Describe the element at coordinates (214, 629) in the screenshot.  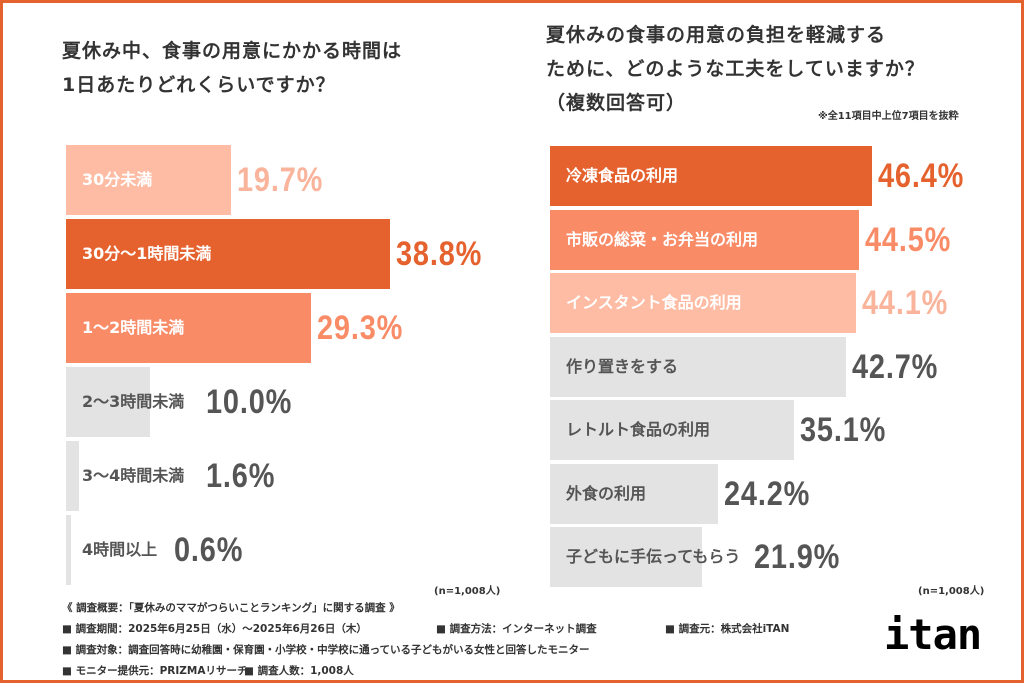
I see `footer-period: ■ 調査期間：2025年6月25日（水）～2025年6月26日（木）` at that location.